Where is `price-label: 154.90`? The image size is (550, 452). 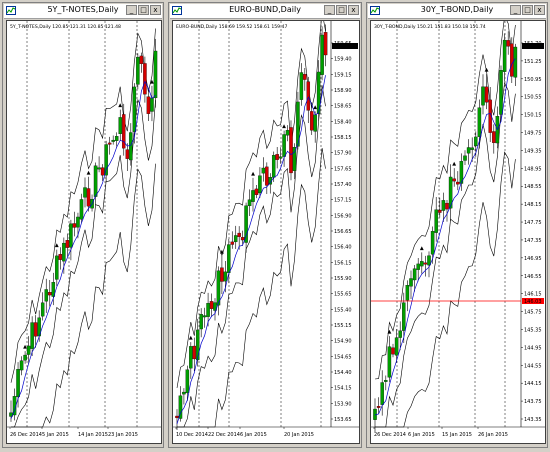 price-label: 154.90 is located at coordinates (343, 342).